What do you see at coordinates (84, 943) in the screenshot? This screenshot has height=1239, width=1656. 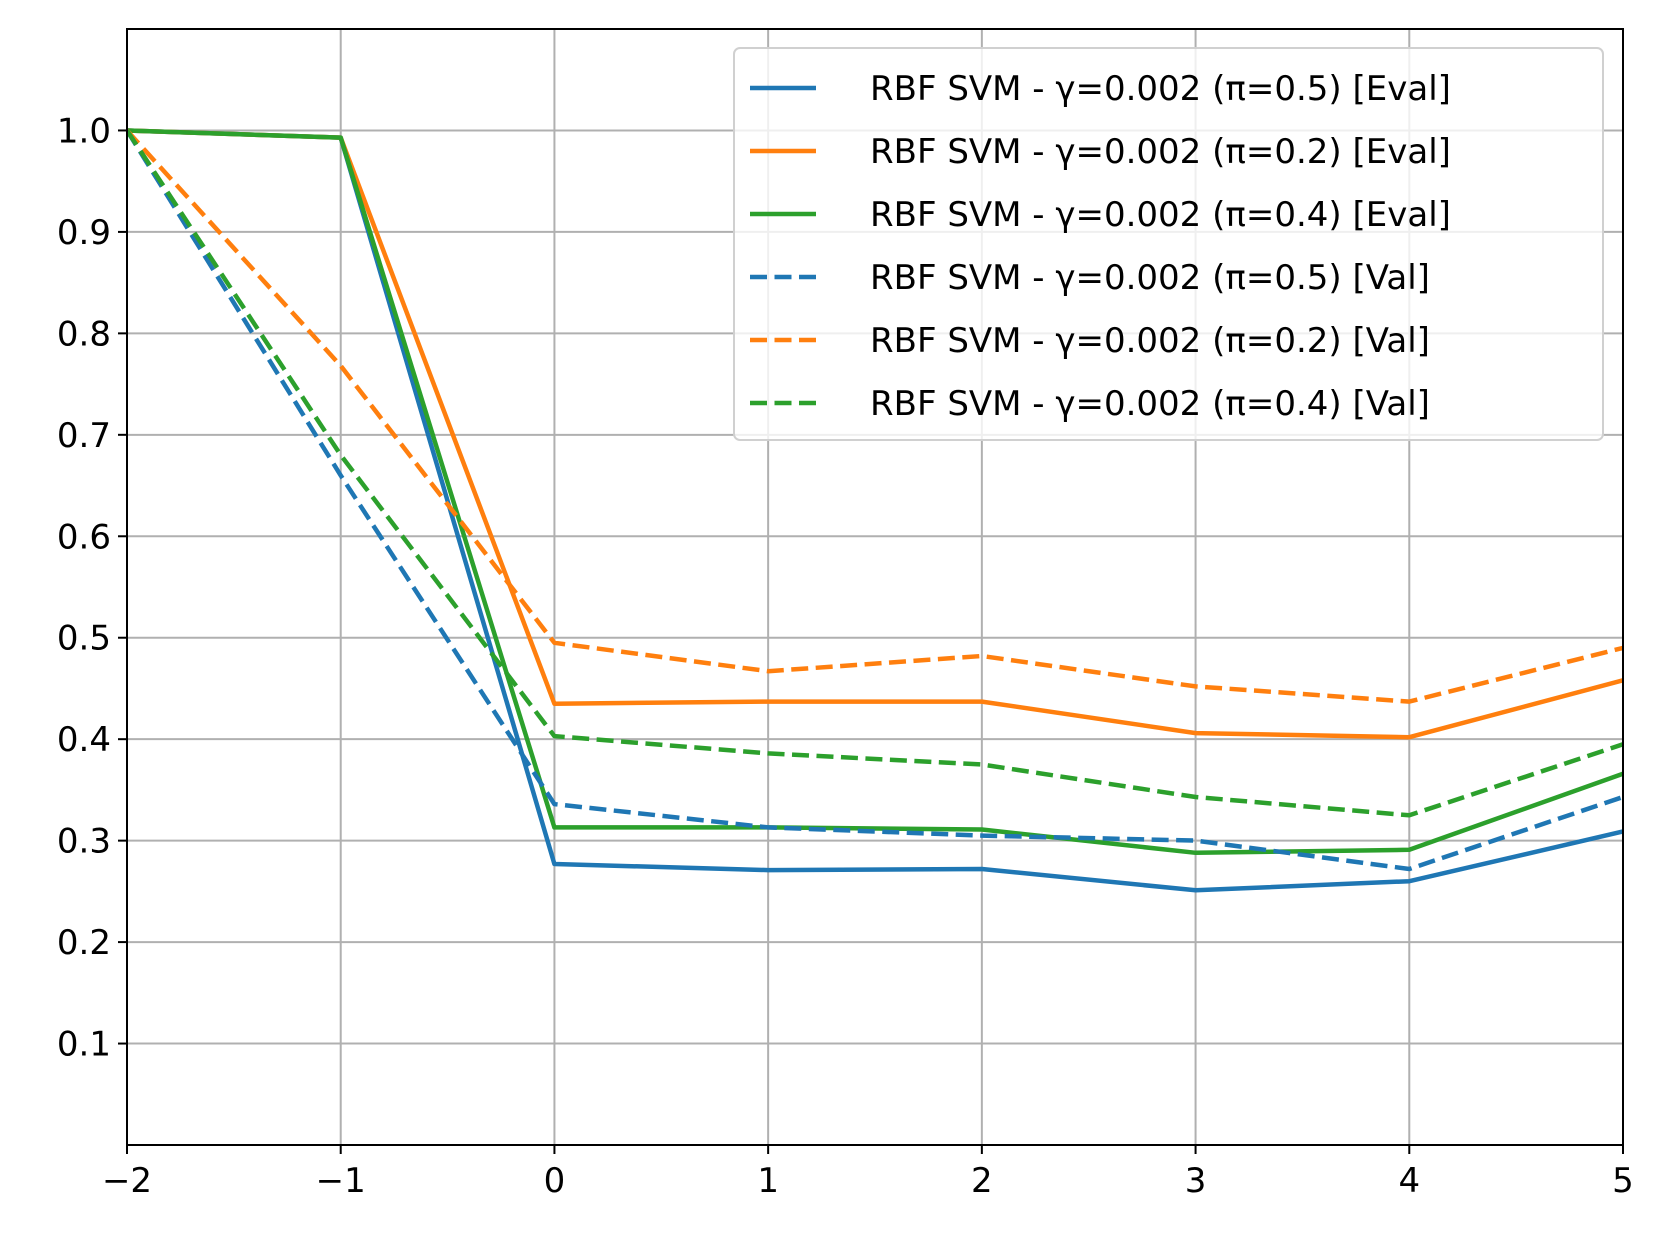 I see `y-tick-label: 0.2` at bounding box center [84, 943].